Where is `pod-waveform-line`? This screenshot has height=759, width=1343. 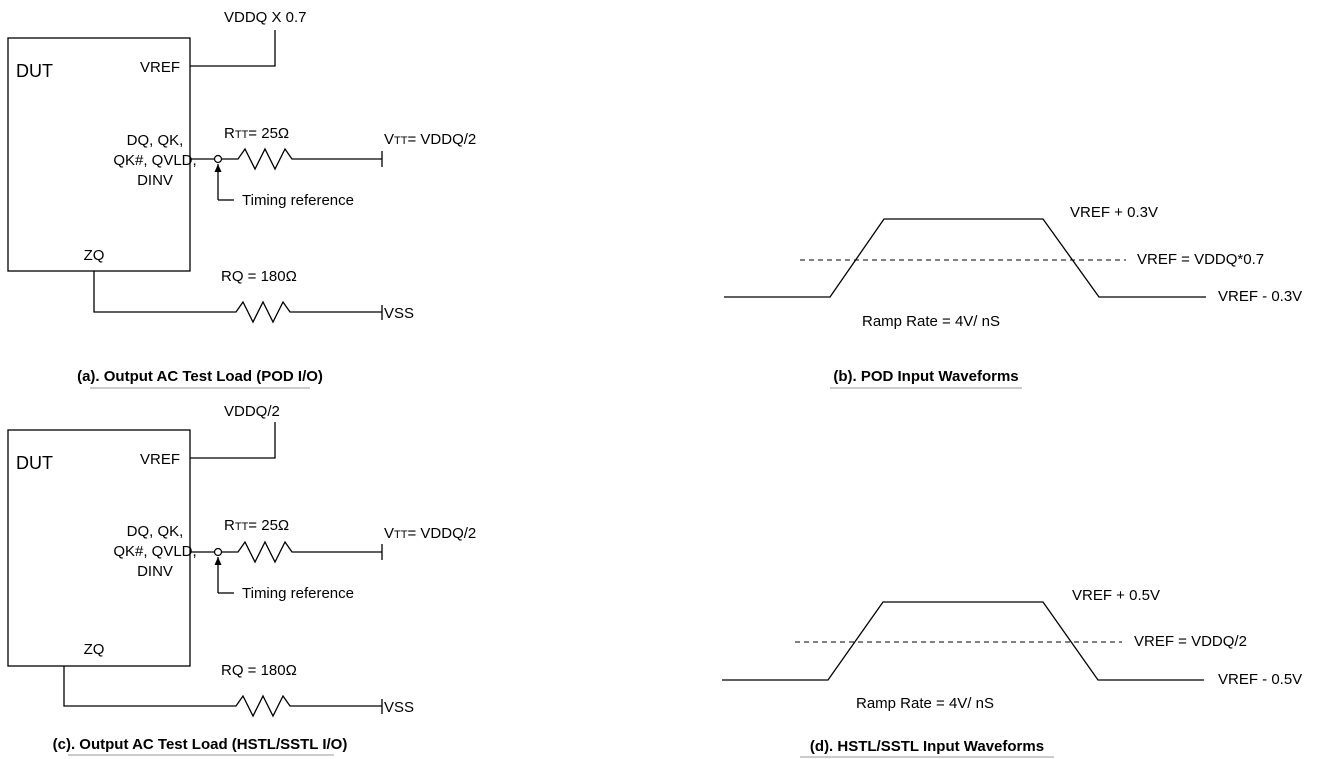
pod-waveform-line is located at coordinates (965, 258).